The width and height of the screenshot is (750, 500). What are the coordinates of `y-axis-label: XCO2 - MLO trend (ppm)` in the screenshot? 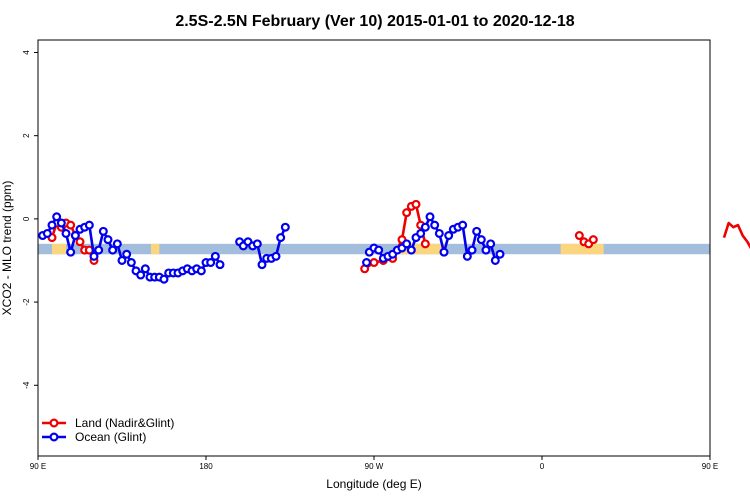 It's located at (7, 248).